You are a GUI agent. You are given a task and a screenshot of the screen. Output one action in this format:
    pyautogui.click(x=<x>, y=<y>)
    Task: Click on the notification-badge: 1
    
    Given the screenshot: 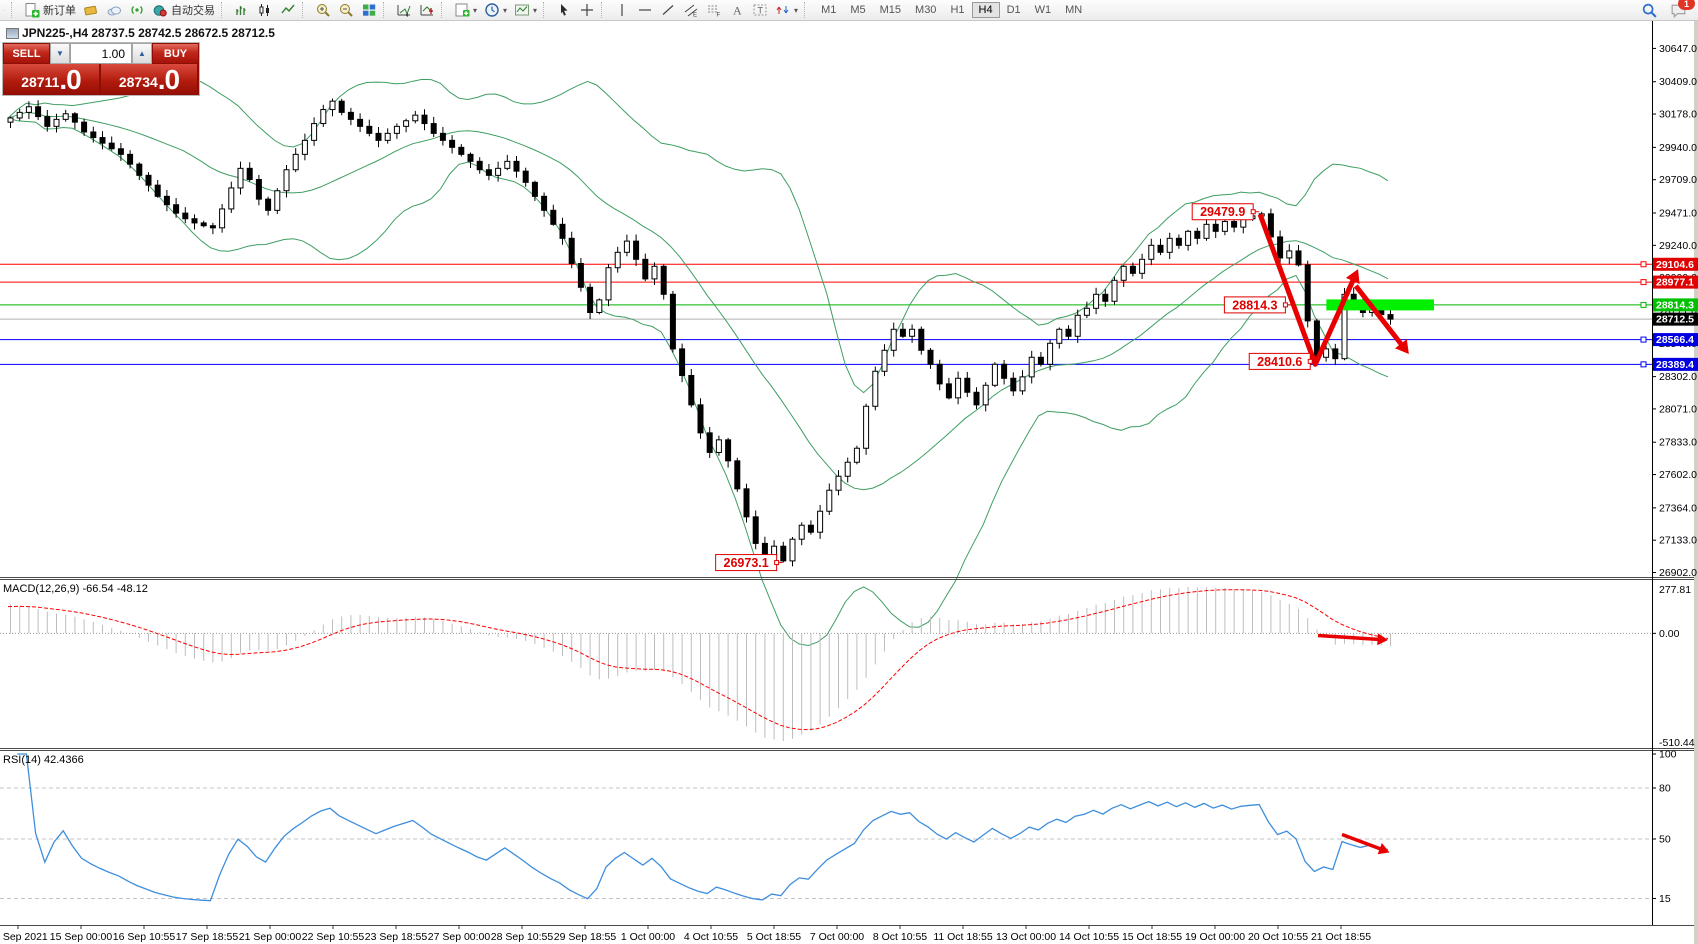 What is the action you would take?
    pyautogui.click(x=1686, y=5)
    